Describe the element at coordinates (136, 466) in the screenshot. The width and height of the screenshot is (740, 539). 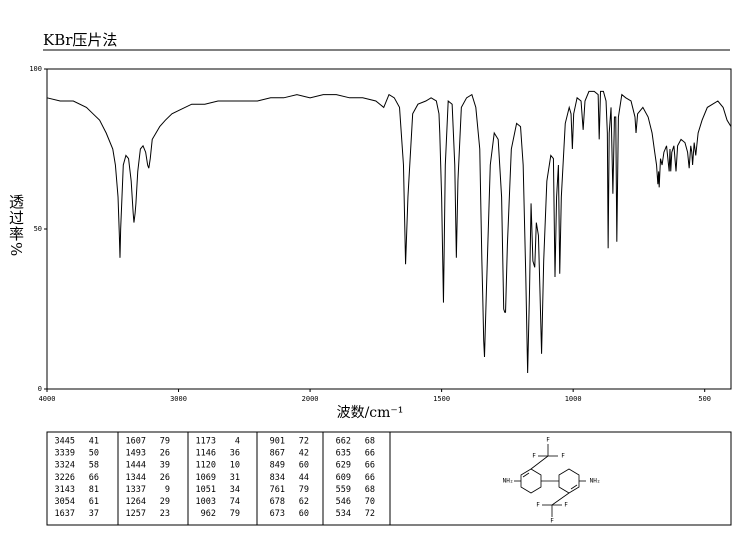
I see `peak-wavenumber: 1444` at that location.